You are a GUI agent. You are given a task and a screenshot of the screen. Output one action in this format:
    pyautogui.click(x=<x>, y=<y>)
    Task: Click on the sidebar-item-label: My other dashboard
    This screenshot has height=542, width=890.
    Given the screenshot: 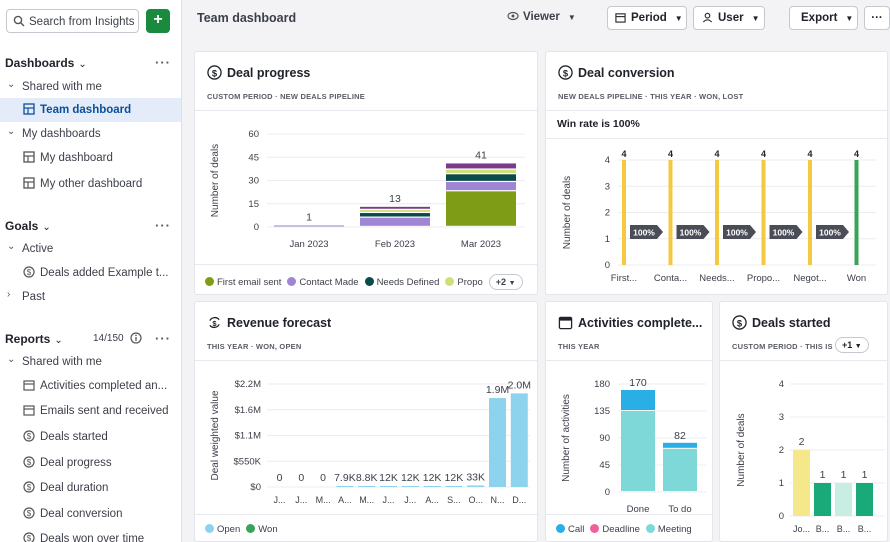 What is the action you would take?
    pyautogui.click(x=91, y=184)
    